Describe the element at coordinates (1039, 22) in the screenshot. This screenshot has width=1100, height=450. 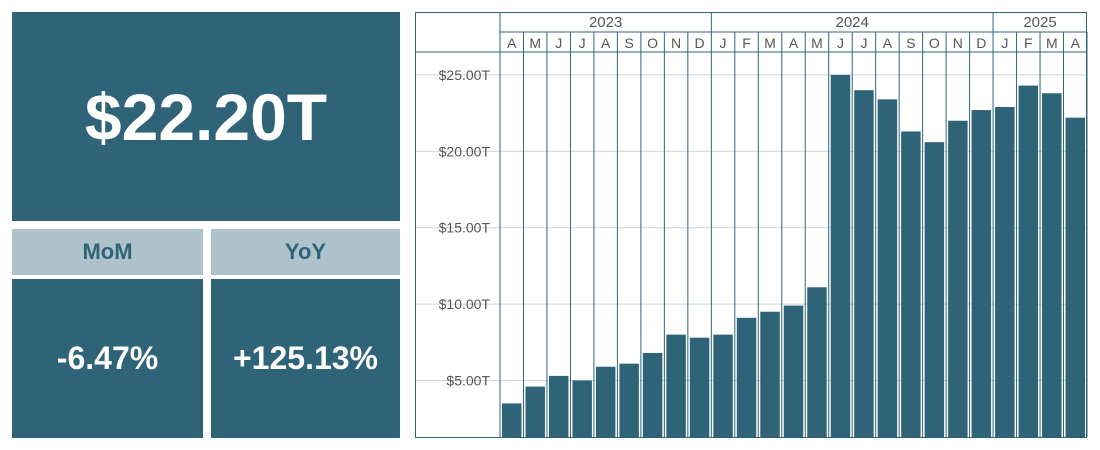
I see `year-label: 2025` at that location.